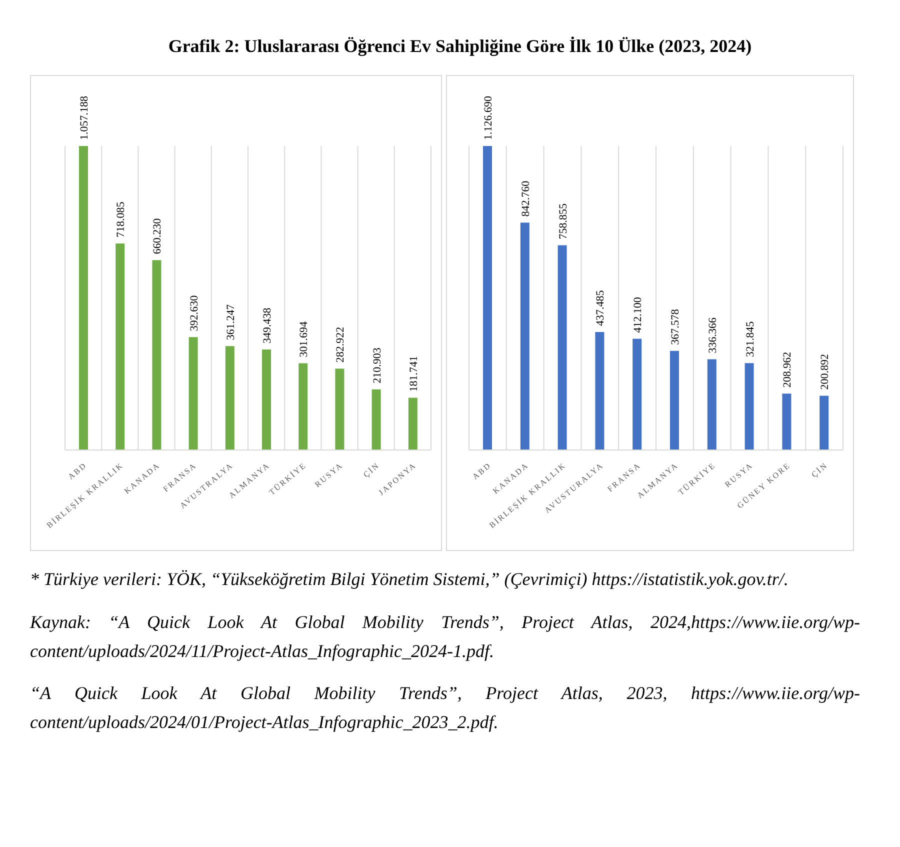 The height and width of the screenshot is (847, 900). What do you see at coordinates (121, 219) in the screenshot?
I see `data-label: 718.085` at bounding box center [121, 219].